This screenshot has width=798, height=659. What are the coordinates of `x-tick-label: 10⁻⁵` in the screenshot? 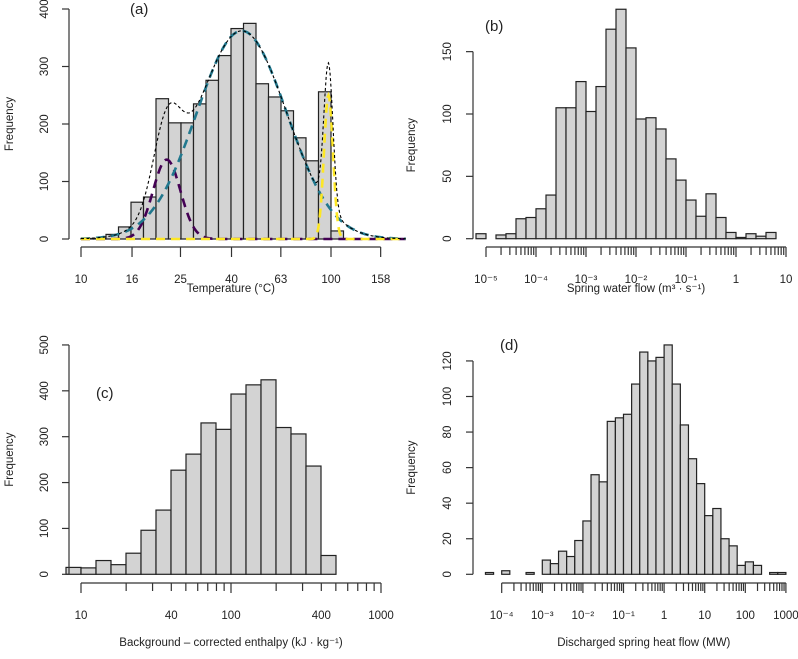 It's located at (486, 280).